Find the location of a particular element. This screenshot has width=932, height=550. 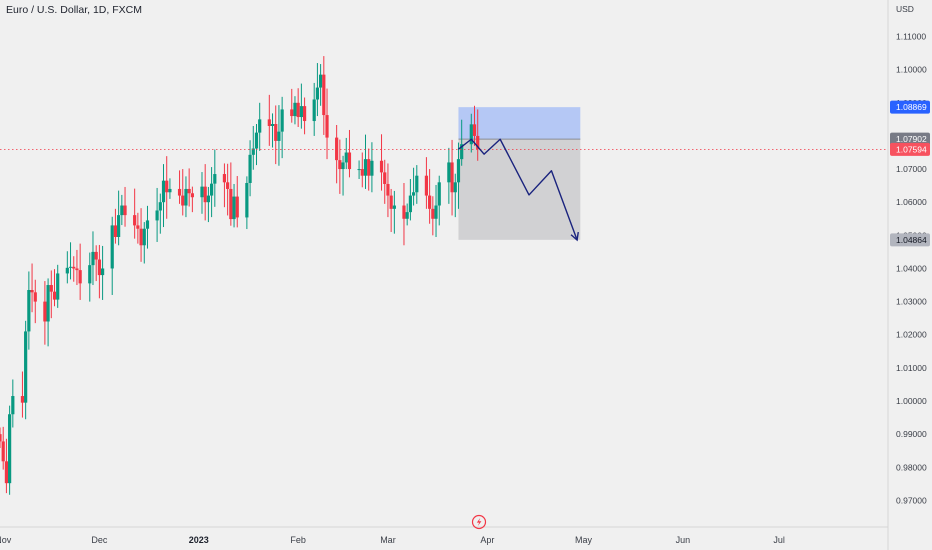

price-tag-label: 1.04864 is located at coordinates (911, 240).